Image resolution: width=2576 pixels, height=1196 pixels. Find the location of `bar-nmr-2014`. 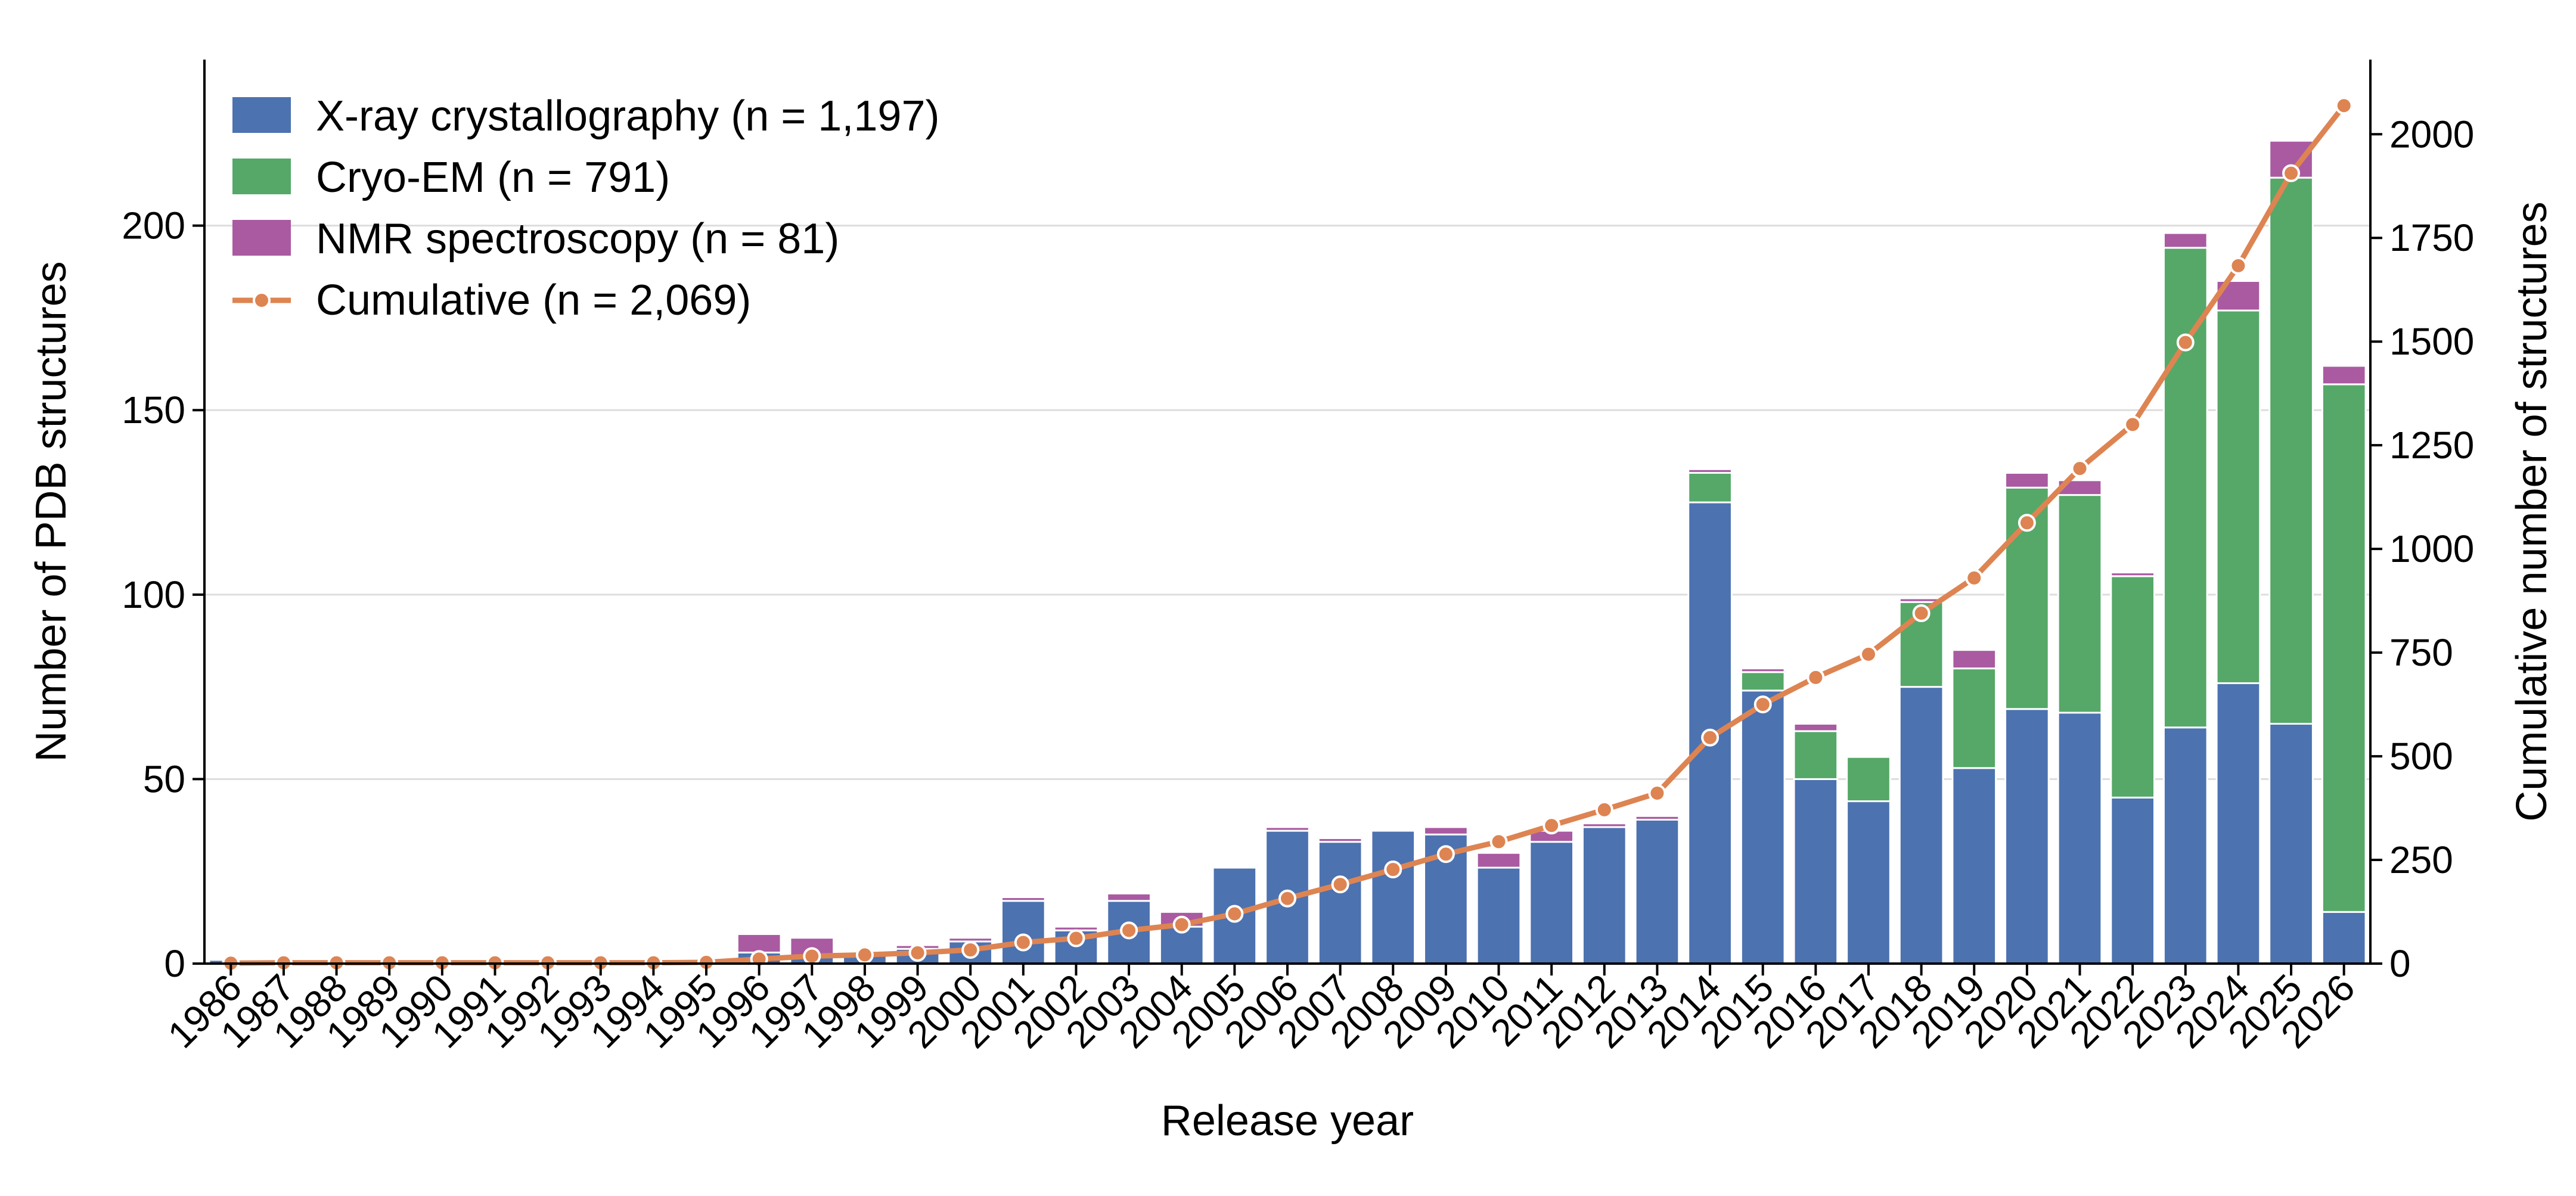

bar-nmr-2014 is located at coordinates (1710, 471).